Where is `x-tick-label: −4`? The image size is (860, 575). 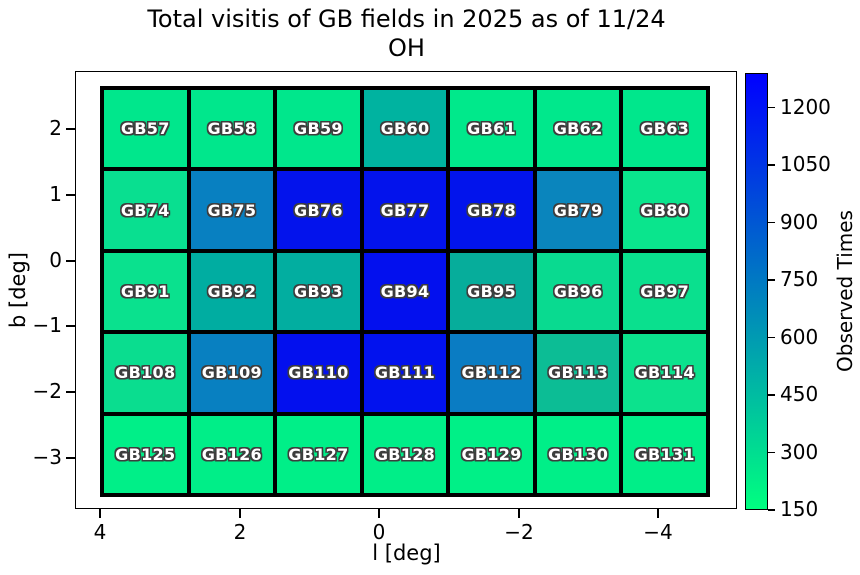
x-tick-label: −4 is located at coordinates (658, 532).